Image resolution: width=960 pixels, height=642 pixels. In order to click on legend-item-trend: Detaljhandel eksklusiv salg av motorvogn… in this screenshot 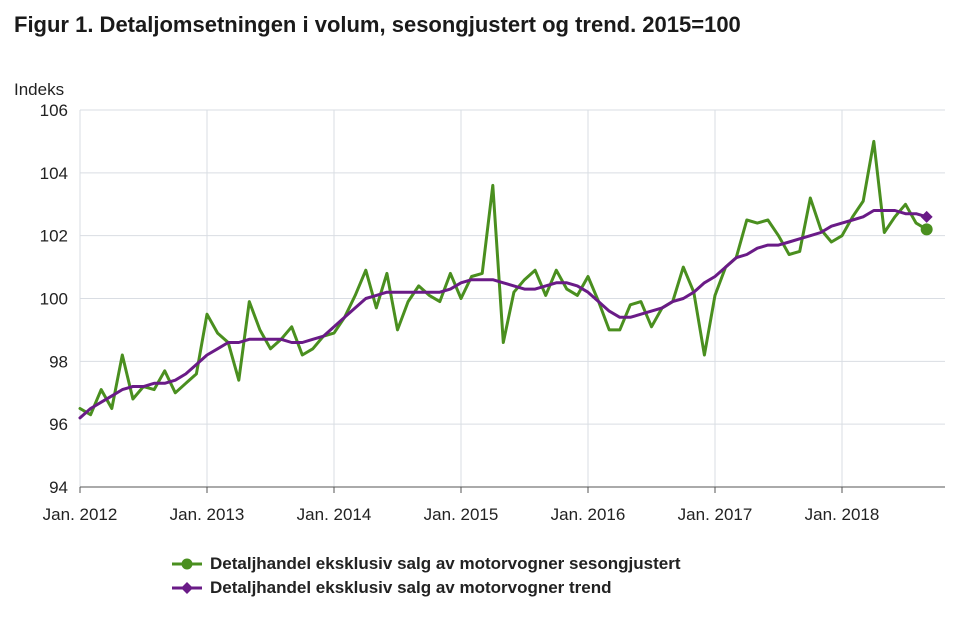, I will do `click(426, 588)`.